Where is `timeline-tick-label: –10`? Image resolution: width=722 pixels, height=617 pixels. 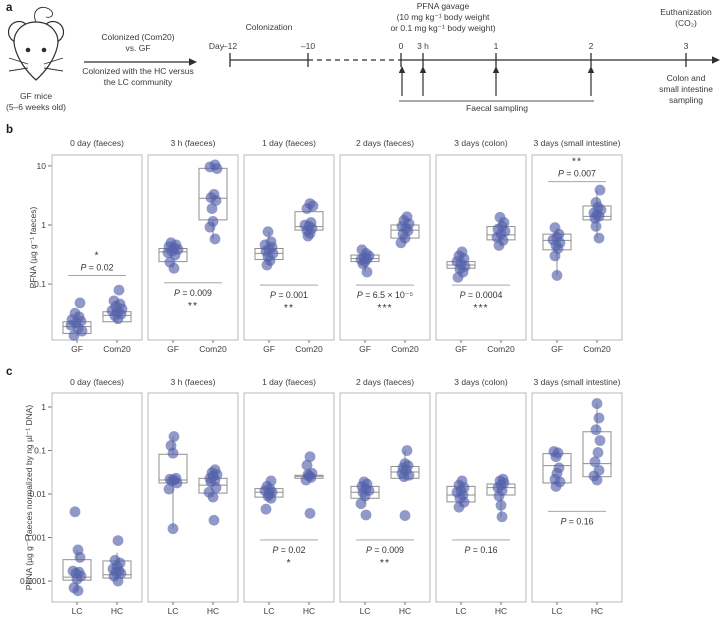 timeline-tick-label: –10 is located at coordinates (308, 46).